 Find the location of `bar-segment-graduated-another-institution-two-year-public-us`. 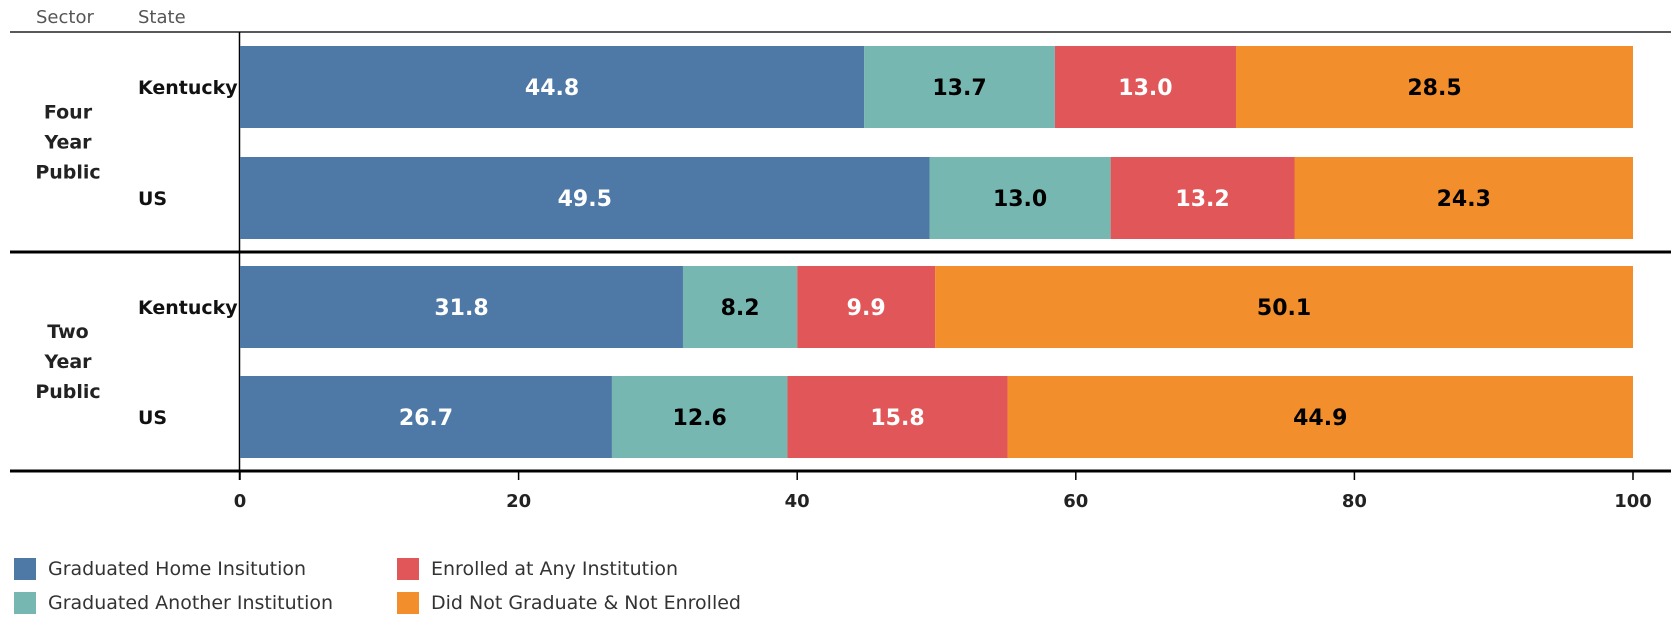

bar-segment-graduated-another-institution-two-year-public-us is located at coordinates (699, 417).